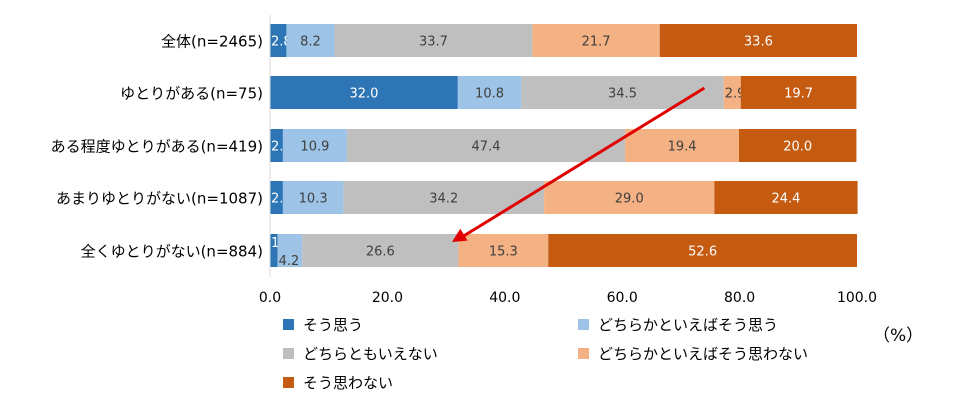  I want to click on data-label: 2.9, so click(735, 94).